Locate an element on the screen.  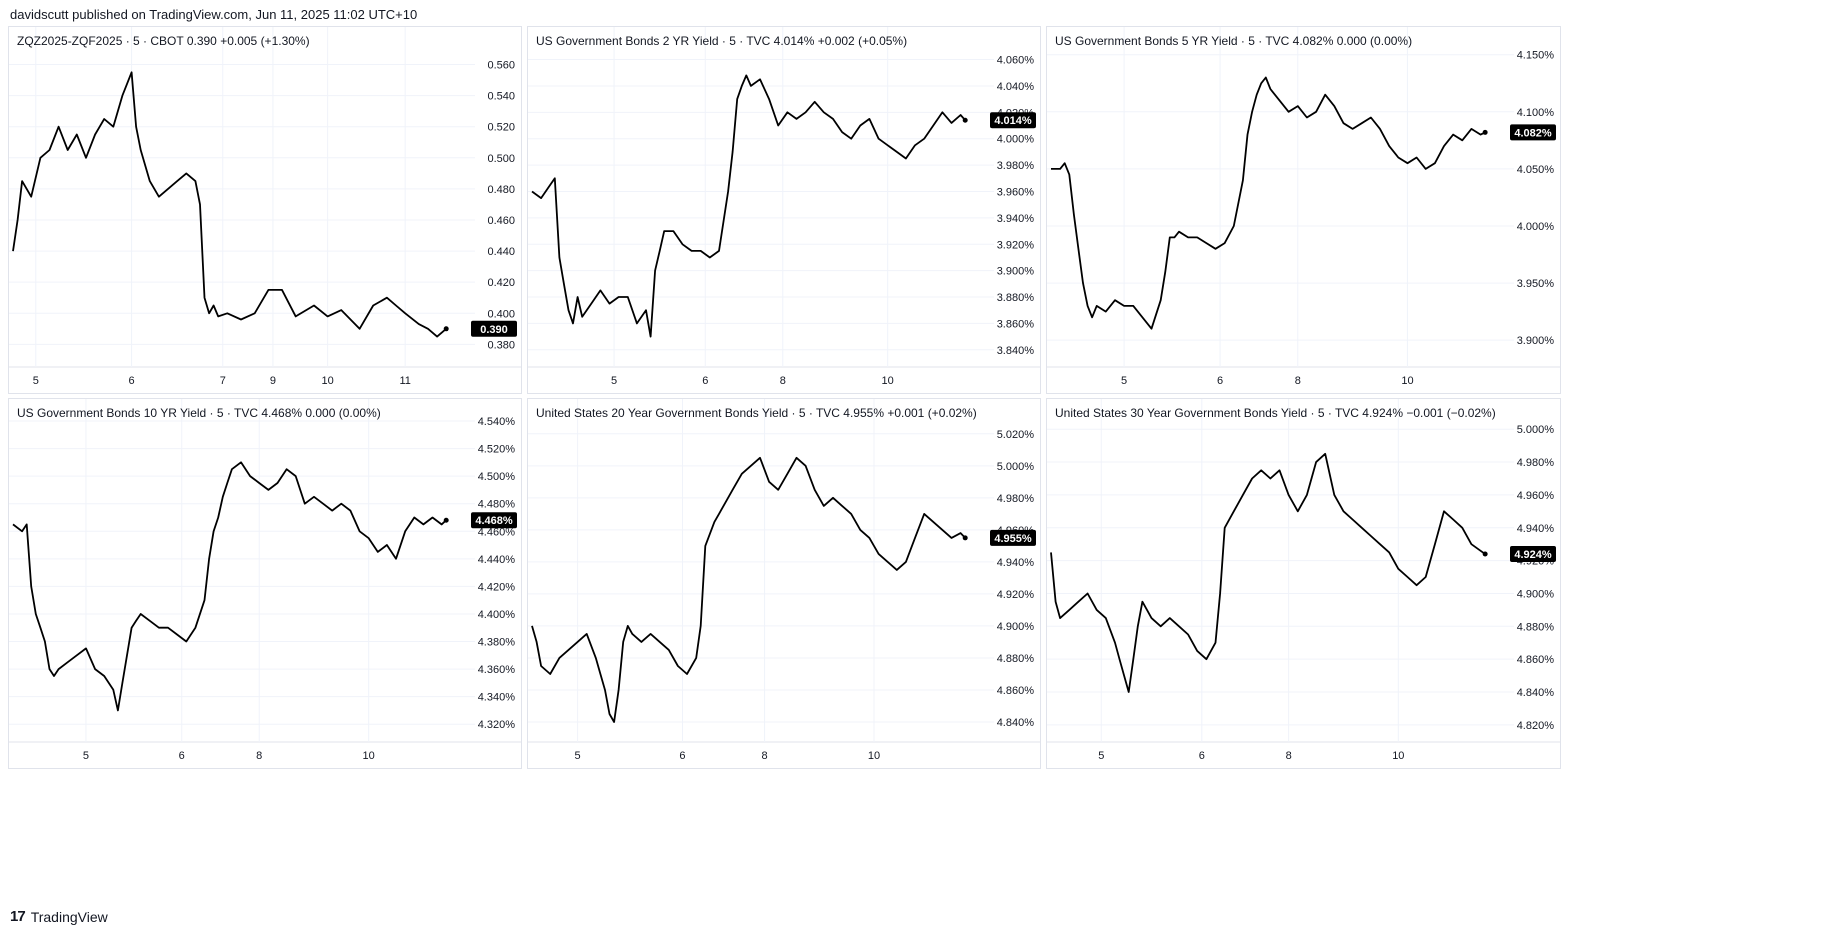
last-value-label: 4.955% is located at coordinates (1013, 539).